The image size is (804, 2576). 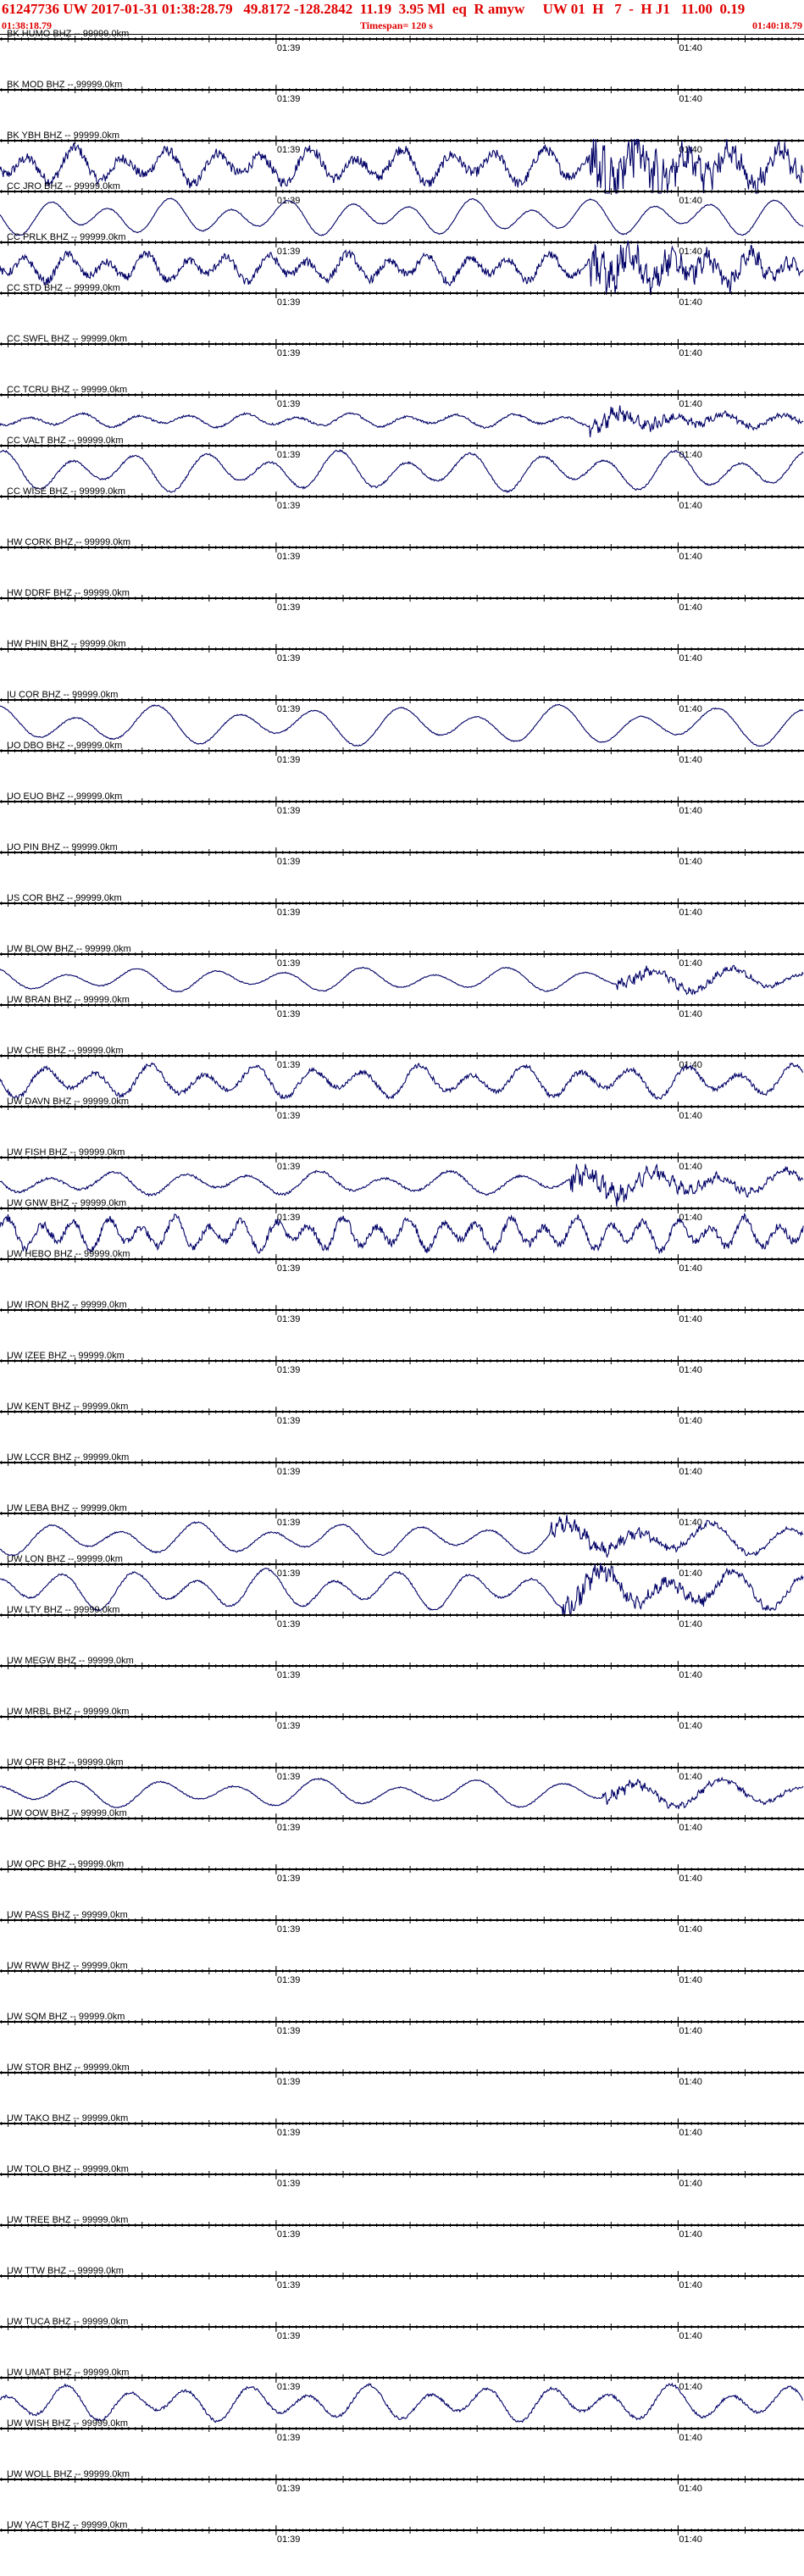 What do you see at coordinates (402, 1363) in the screenshot?
I see `station-trace-26: 01:39 01:40 UW IZEE BHZ -- 99999.0km` at bounding box center [402, 1363].